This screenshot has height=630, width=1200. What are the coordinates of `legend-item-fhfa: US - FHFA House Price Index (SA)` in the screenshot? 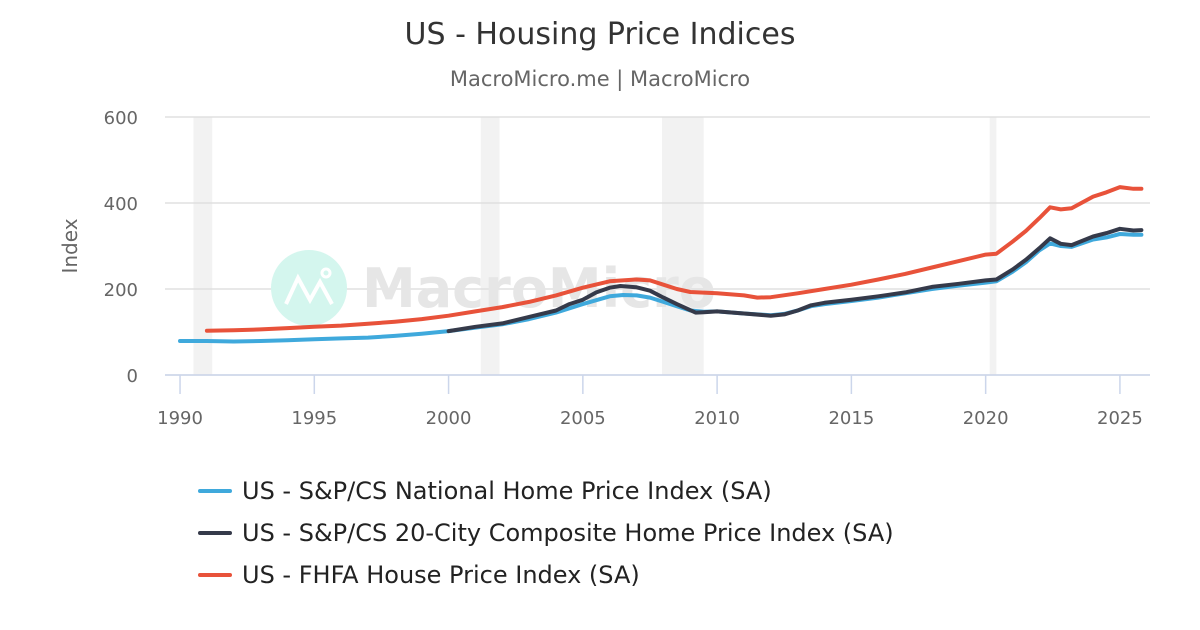 It's located at (546, 575).